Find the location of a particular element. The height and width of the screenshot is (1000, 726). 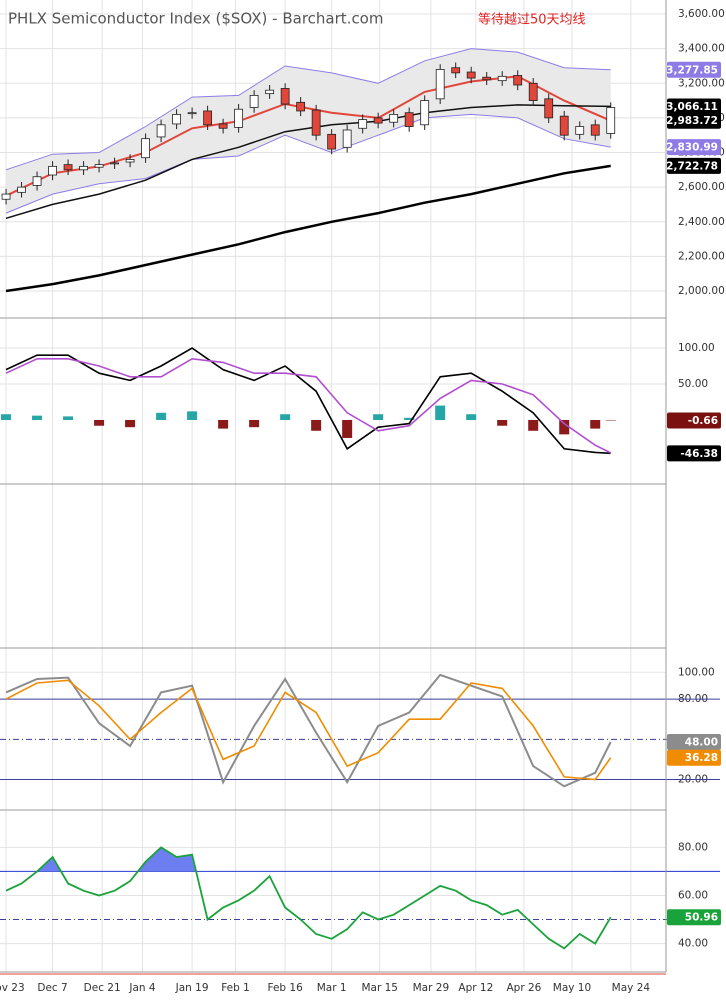

y-tick-label: 40.00 is located at coordinates (693, 944).